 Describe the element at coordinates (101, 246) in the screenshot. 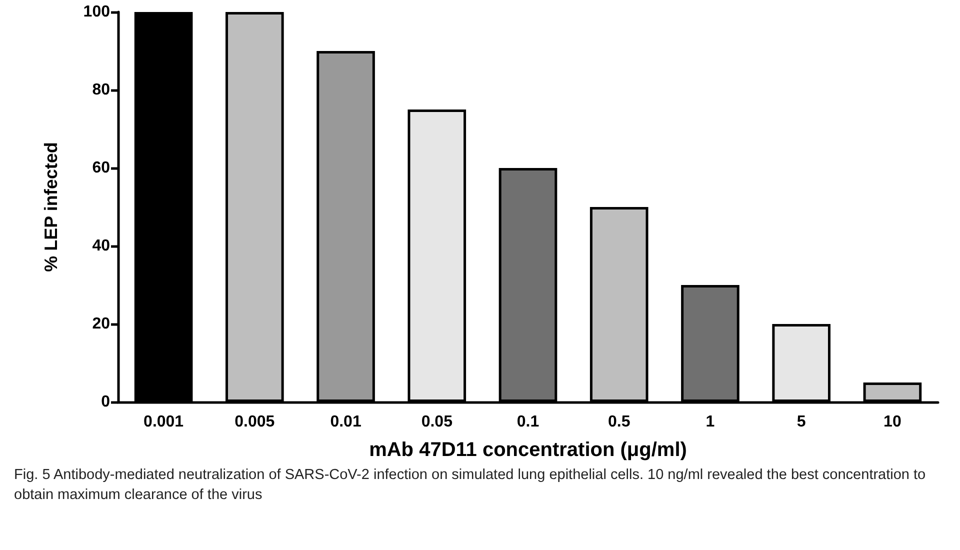

I see `y-tick-label: 40` at that location.